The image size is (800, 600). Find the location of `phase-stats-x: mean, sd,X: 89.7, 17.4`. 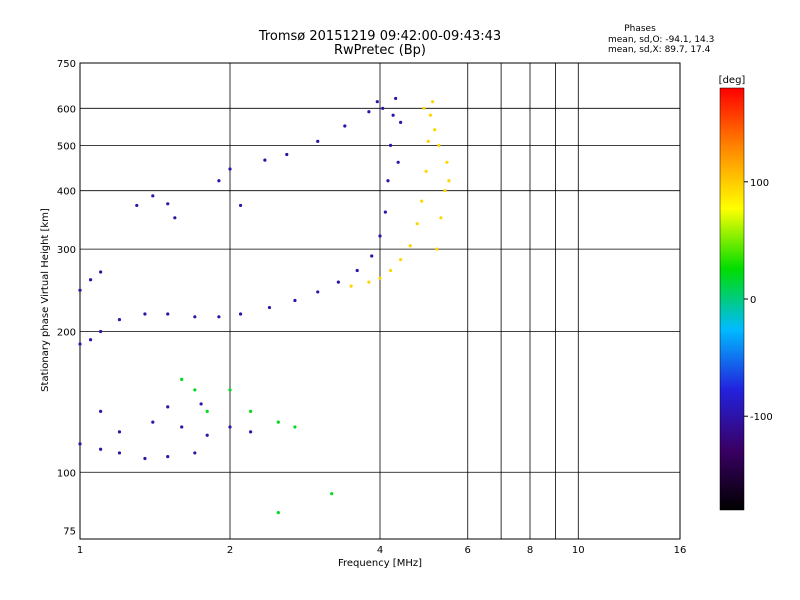

phase-stats-x: mean, sd,X: 89.7, 17.4 is located at coordinates (659, 50).